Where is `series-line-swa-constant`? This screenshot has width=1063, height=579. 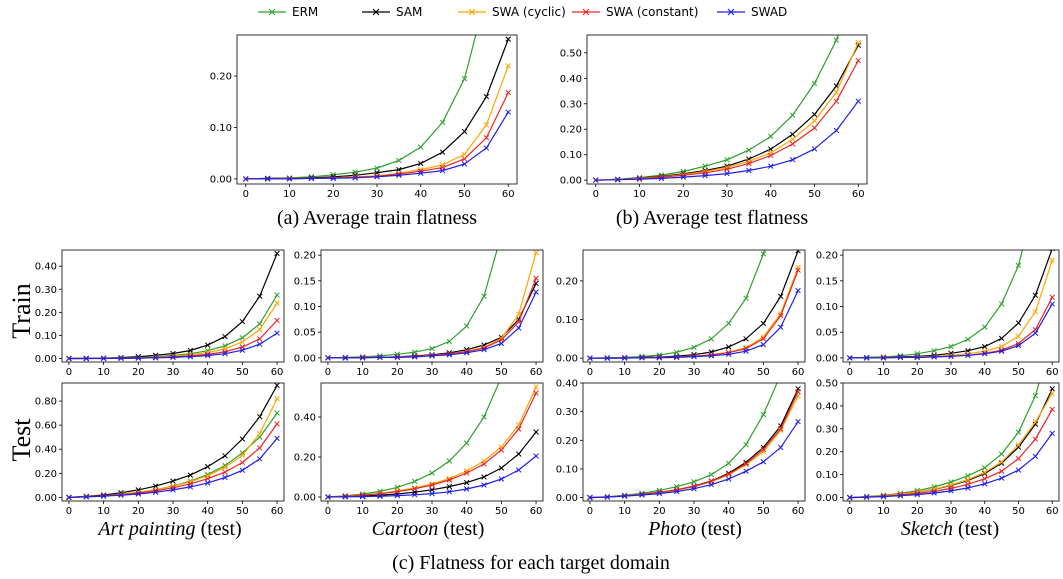
series-line-swa-constant is located at coordinates (432, 318).